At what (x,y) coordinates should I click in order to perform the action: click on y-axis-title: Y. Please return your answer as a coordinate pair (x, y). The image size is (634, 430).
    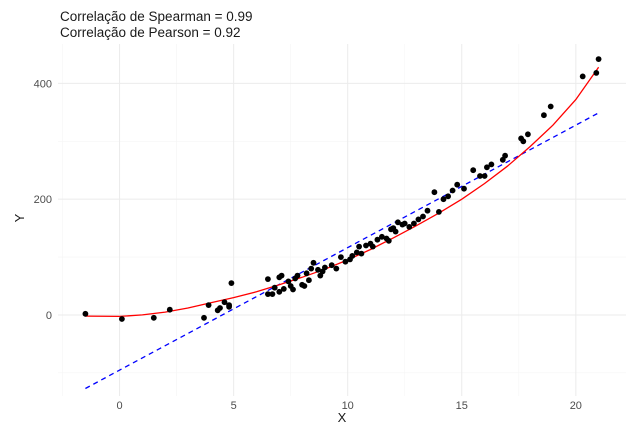
    Looking at the image, I should click on (19, 217).